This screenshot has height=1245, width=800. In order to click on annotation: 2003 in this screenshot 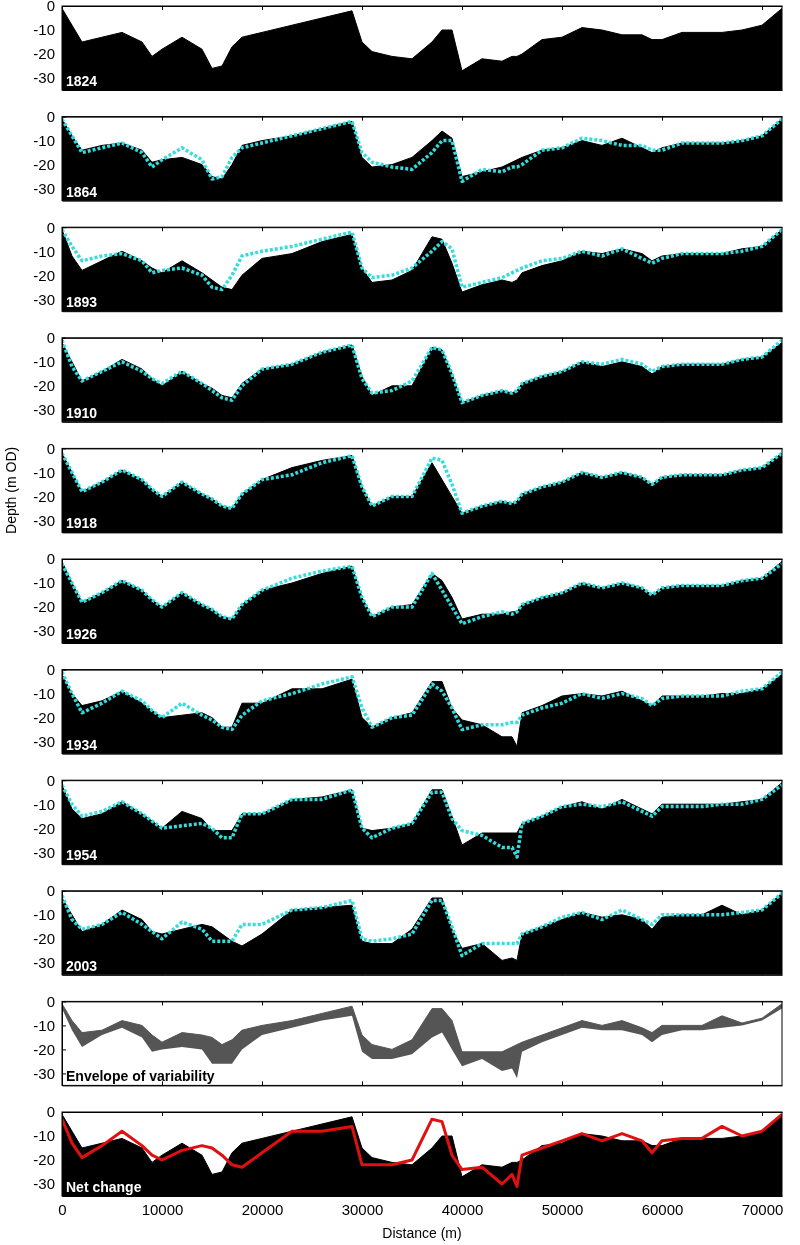, I will do `click(82, 965)`.